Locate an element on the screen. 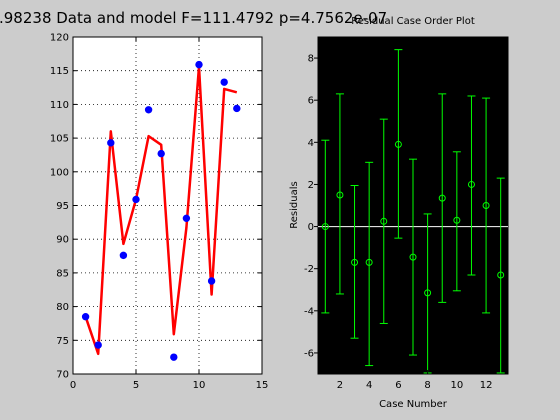  y-tick-label: 0 is located at coordinates (311, 227).